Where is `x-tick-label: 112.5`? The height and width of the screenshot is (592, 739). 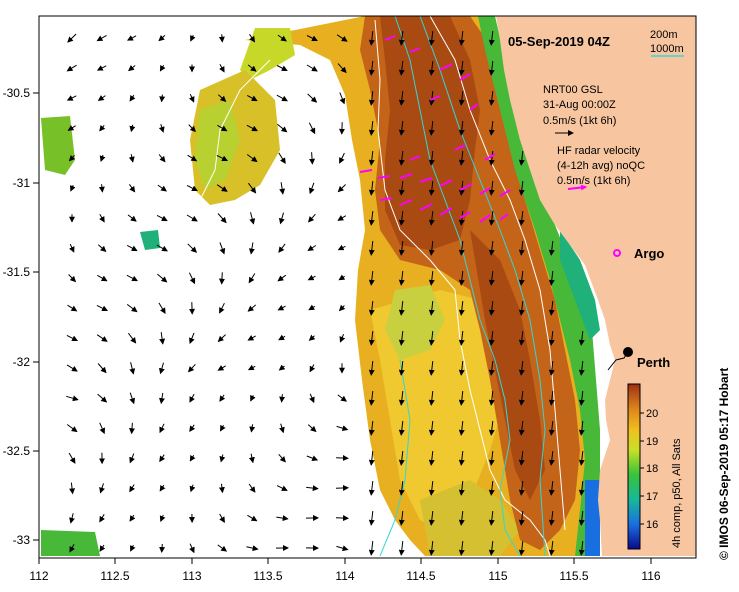
x-tick-label: 112.5 is located at coordinates (114, 576).